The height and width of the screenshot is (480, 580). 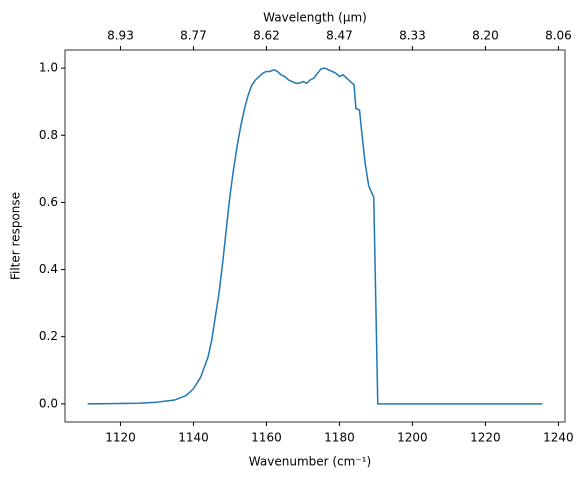 What do you see at coordinates (266, 438) in the screenshot?
I see `x-tick-label: 1160` at bounding box center [266, 438].